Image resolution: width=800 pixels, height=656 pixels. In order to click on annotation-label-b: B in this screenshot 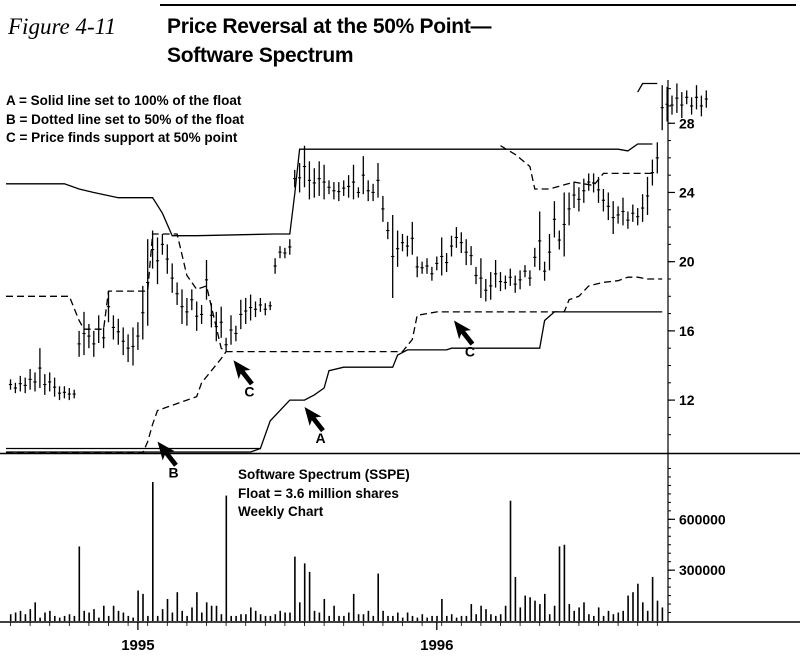, I will do `click(173, 473)`.